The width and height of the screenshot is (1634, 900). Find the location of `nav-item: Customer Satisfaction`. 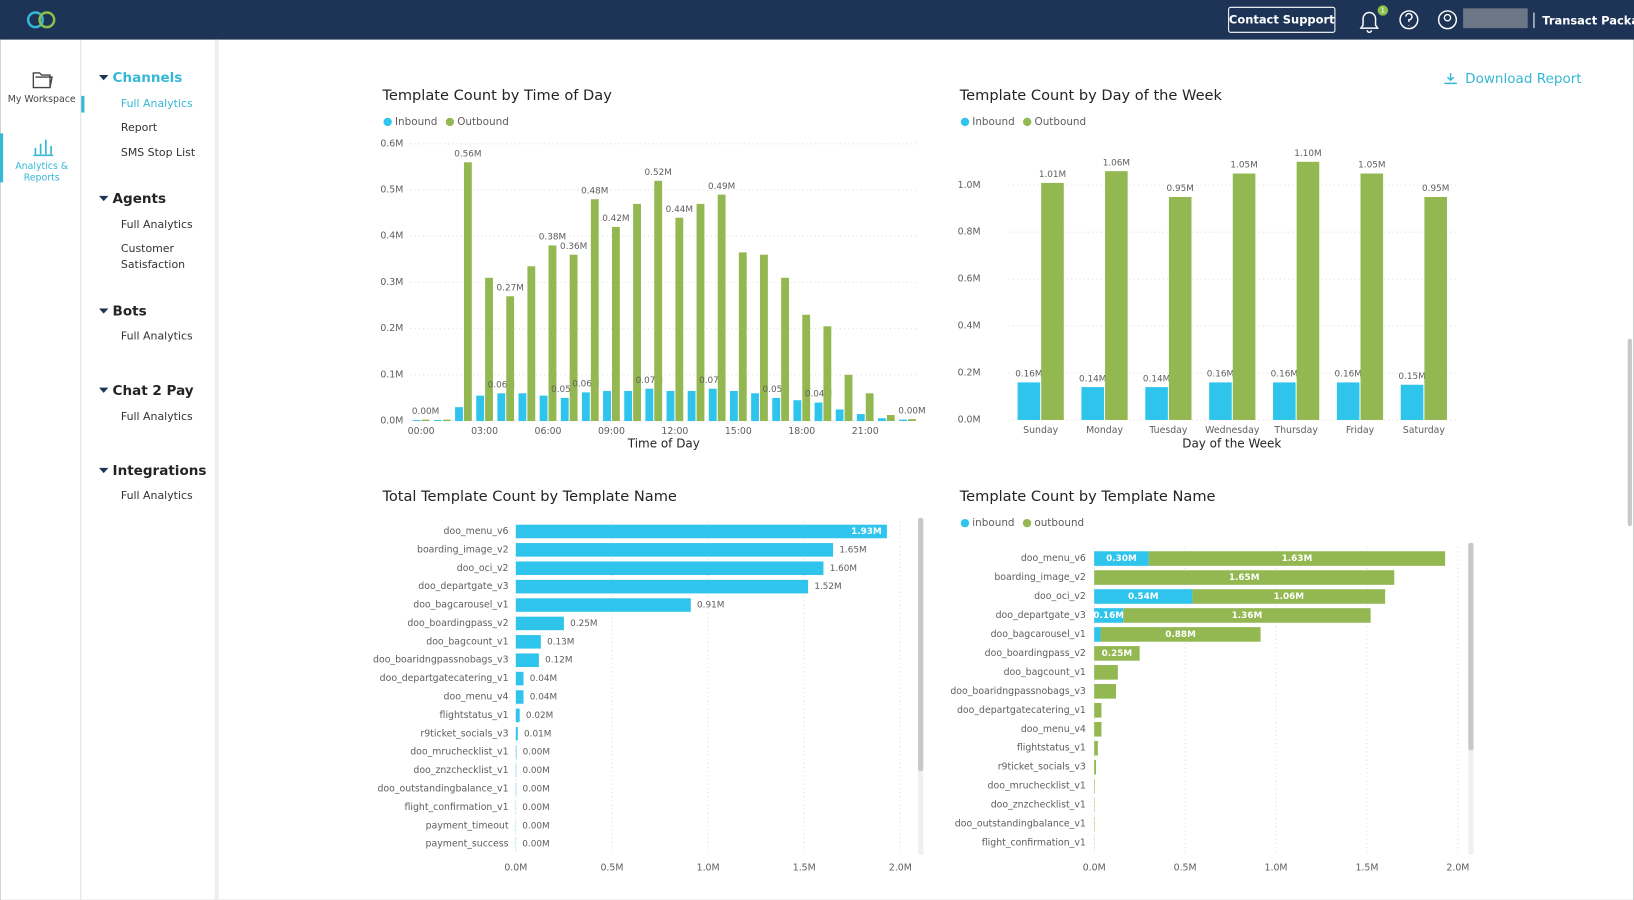

nav-item: Customer Satisfaction is located at coordinates (153, 256).